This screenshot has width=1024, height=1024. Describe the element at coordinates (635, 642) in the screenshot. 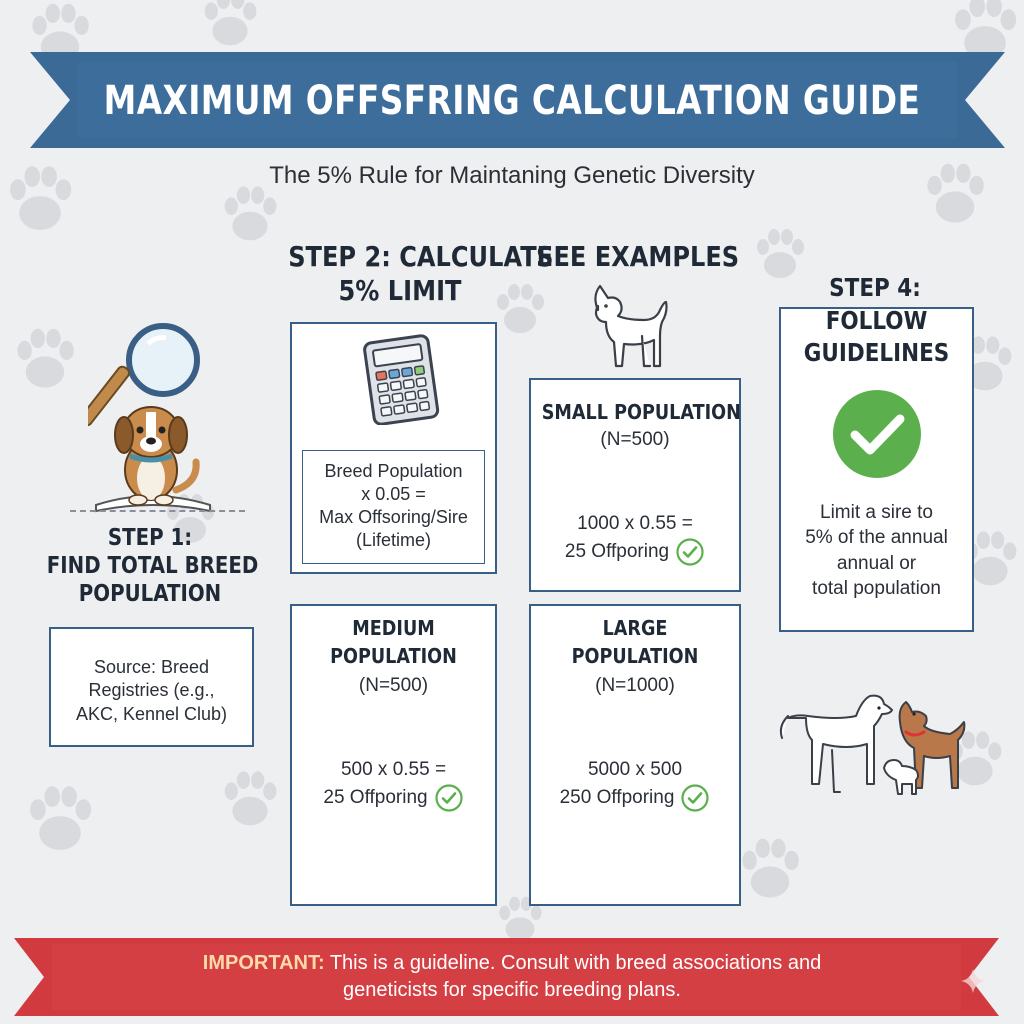

I see `large-population-title: LARGE POPULATION` at that location.